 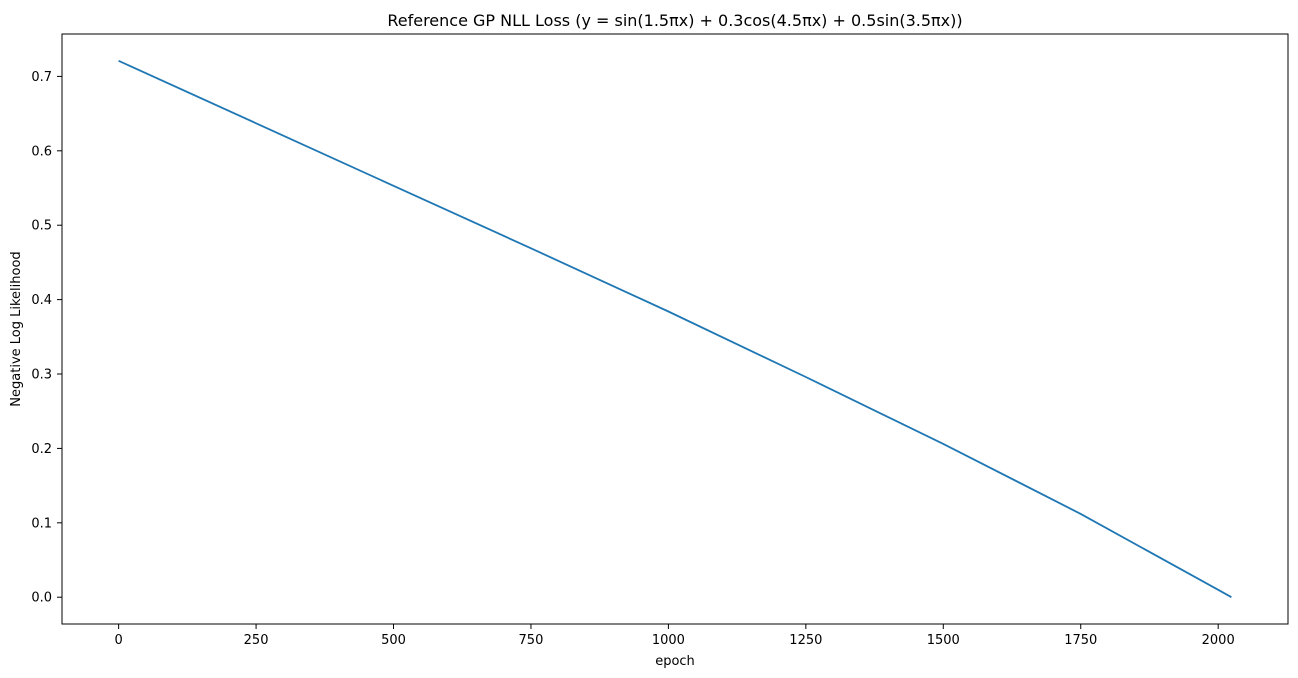 I want to click on x-tick-label: 1000, so click(x=668, y=640).